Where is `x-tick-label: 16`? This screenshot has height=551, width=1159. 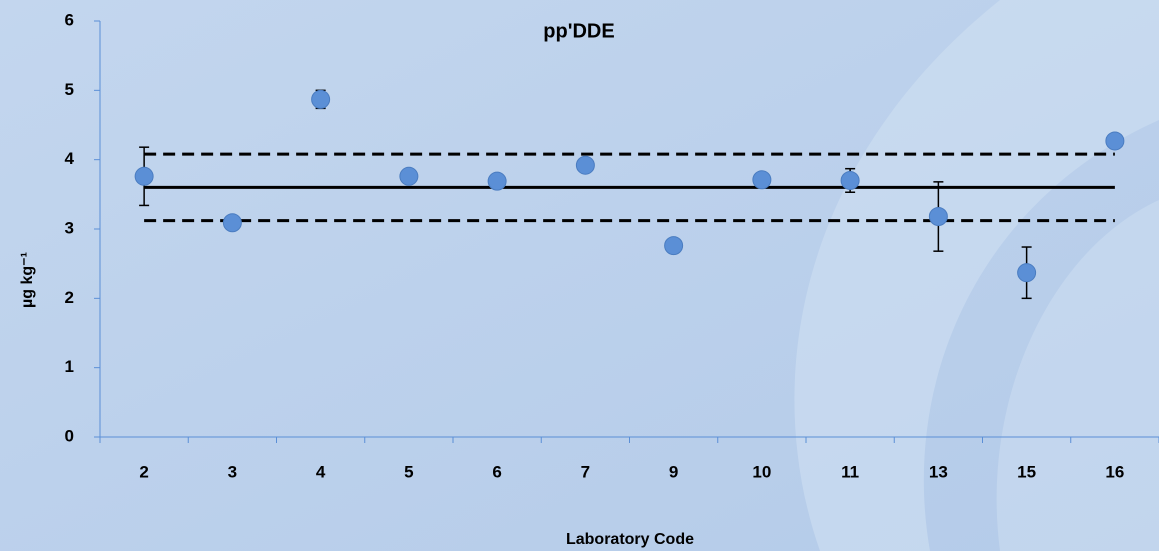 x-tick-label: 16 is located at coordinates (1114, 471).